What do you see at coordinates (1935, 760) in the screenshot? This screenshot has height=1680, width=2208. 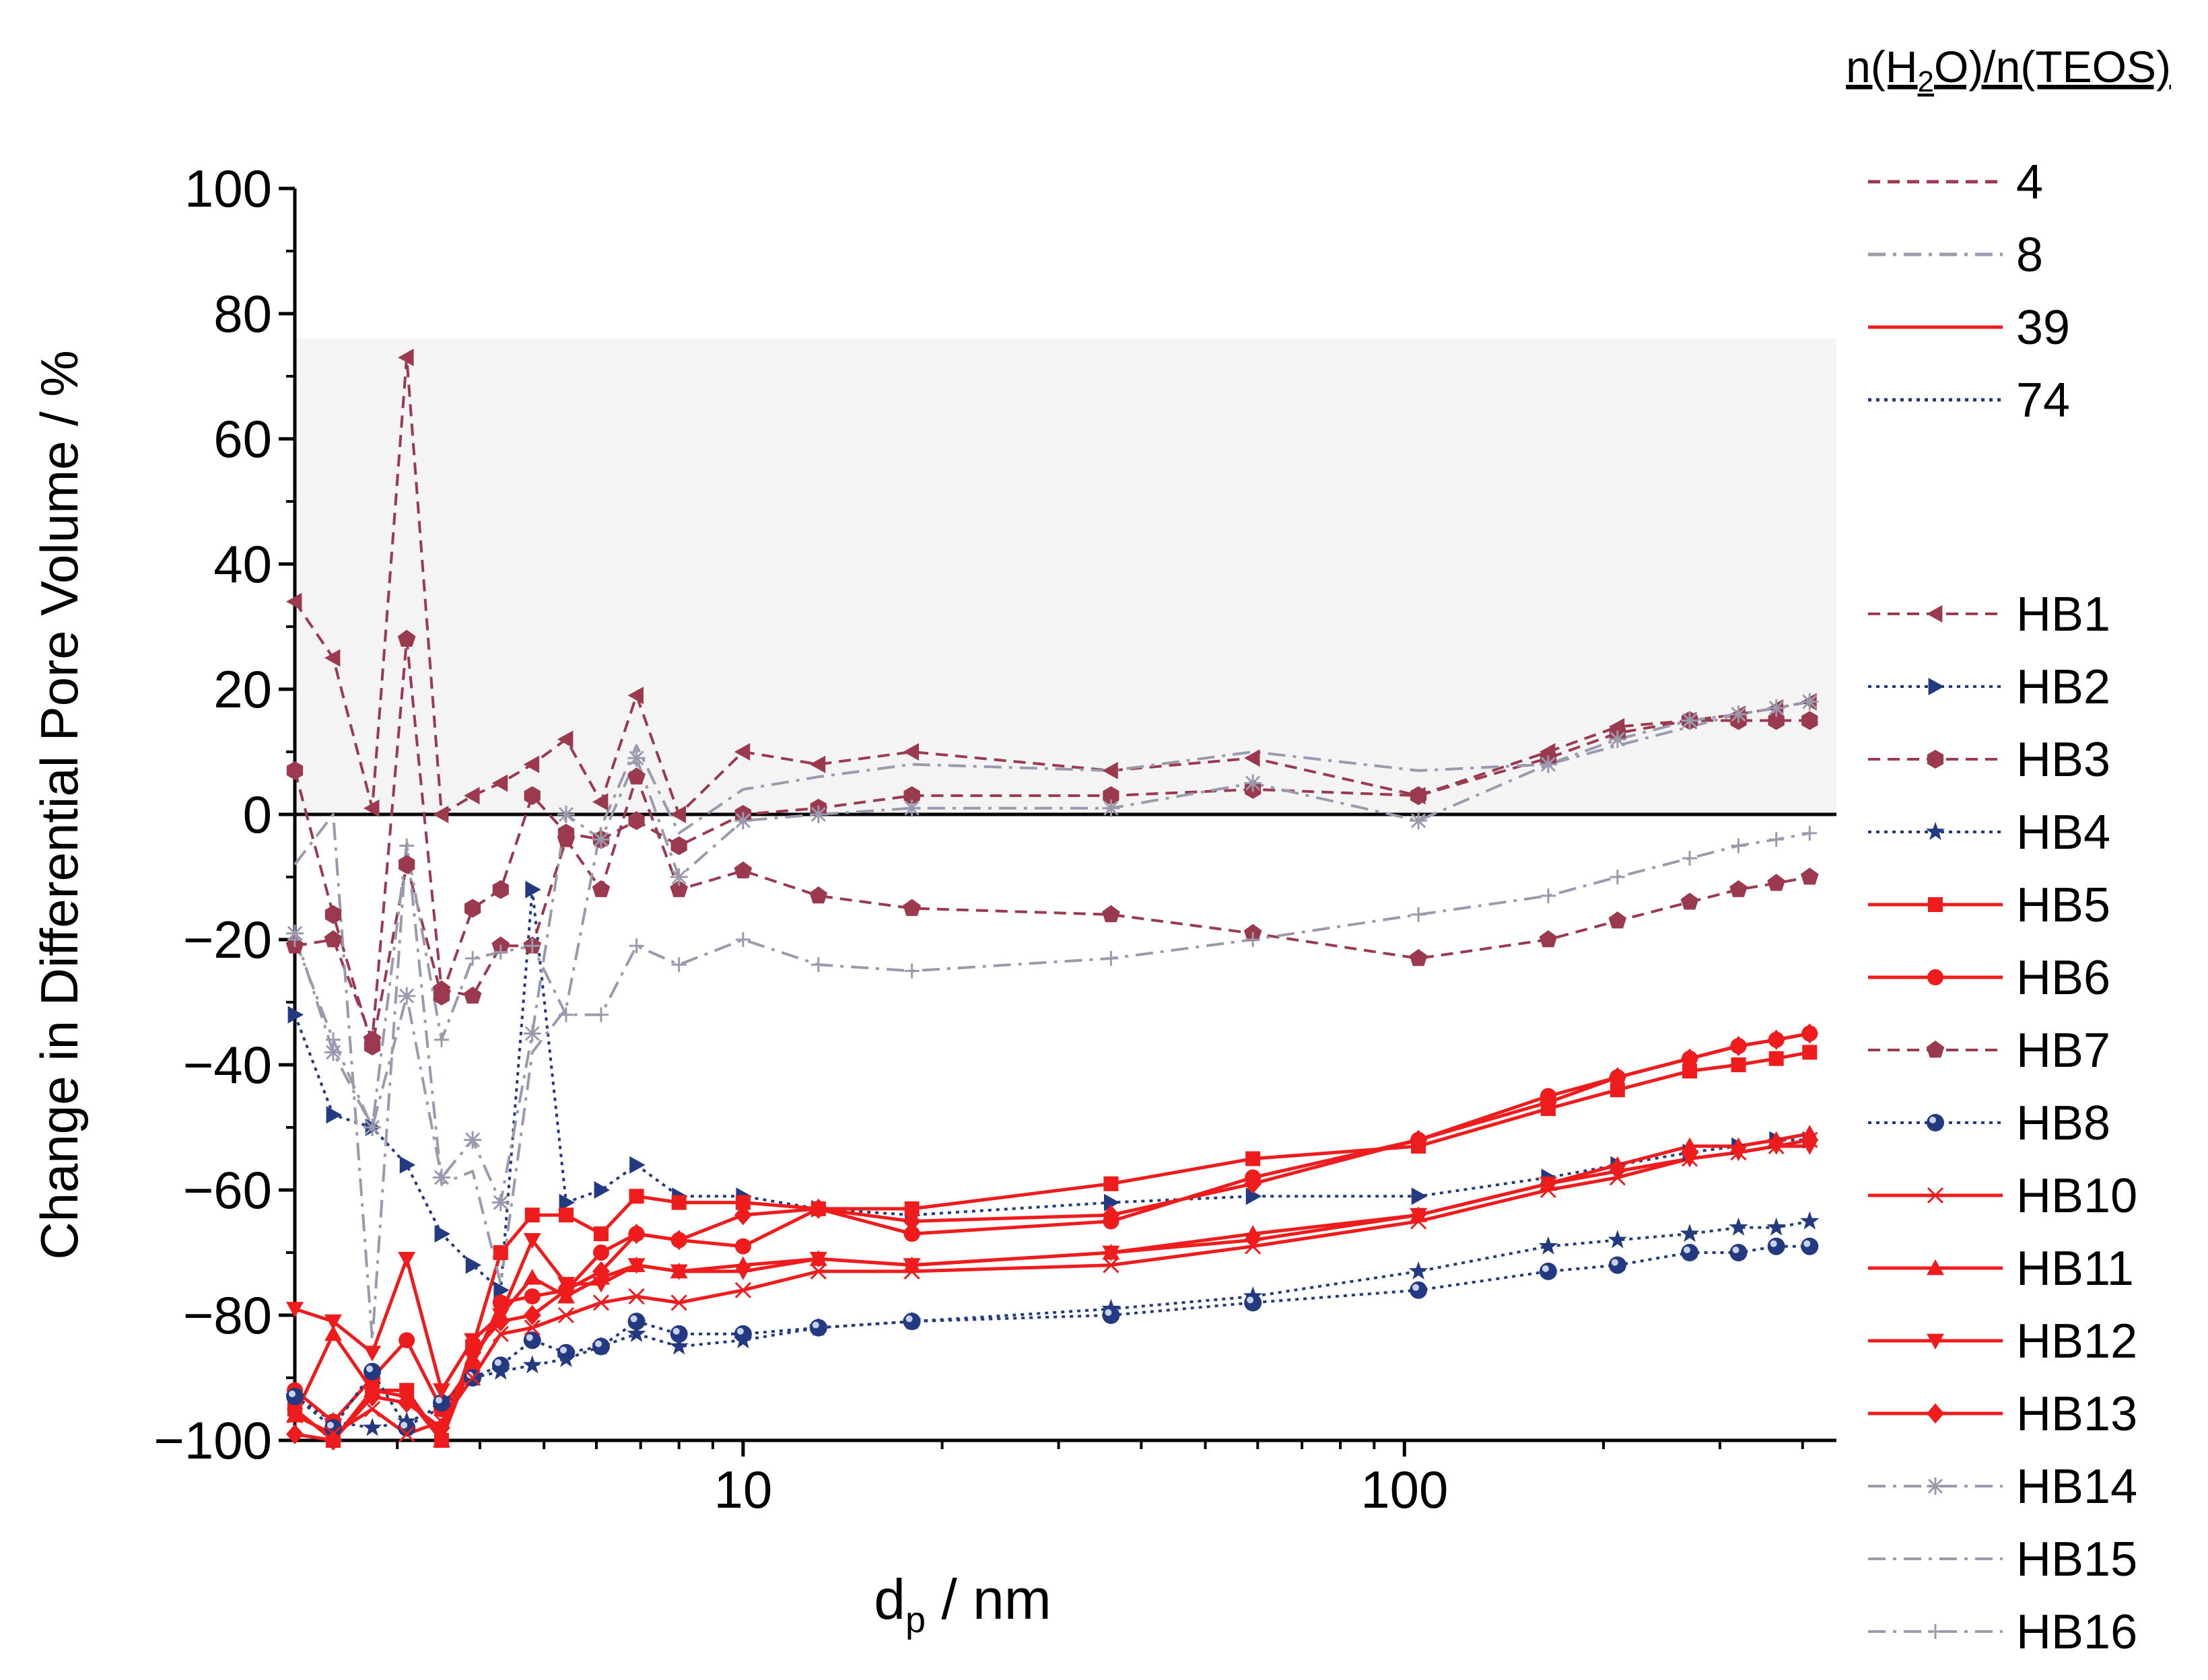 I see `legend-marker-hb3` at bounding box center [1935, 760].